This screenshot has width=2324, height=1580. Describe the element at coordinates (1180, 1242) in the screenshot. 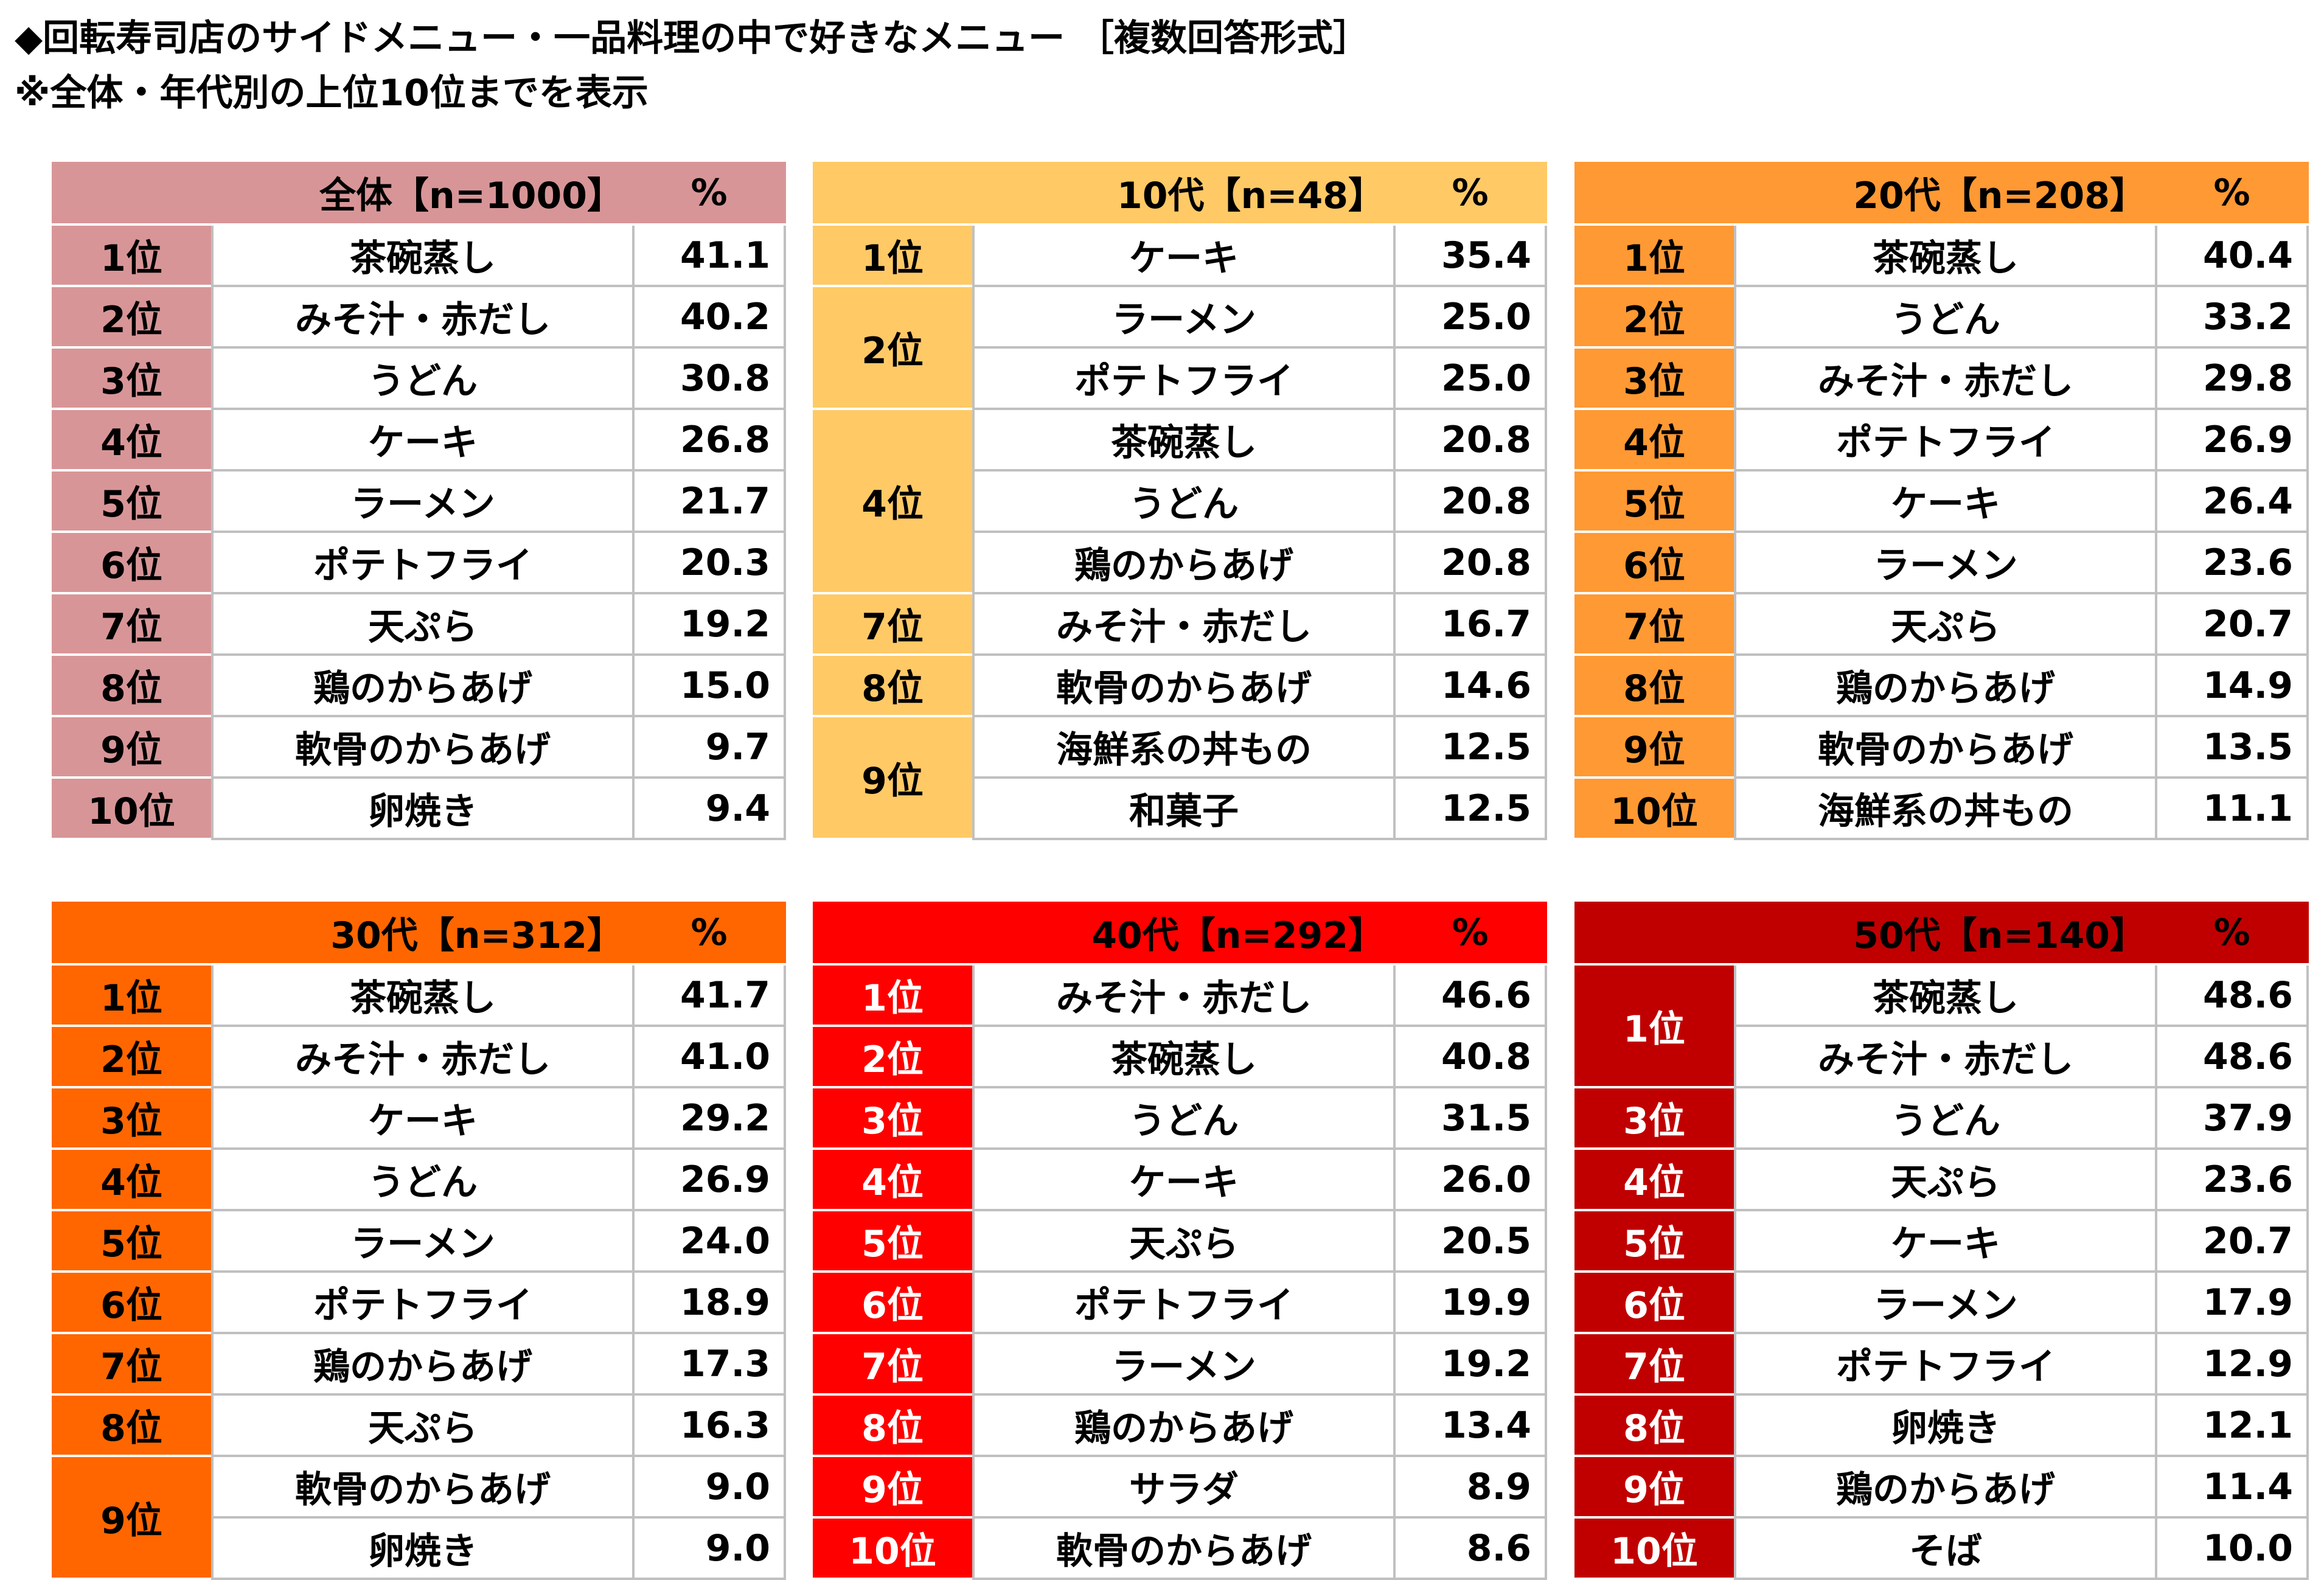

I see `table-row: 5位 天ぷら 20.5` at that location.